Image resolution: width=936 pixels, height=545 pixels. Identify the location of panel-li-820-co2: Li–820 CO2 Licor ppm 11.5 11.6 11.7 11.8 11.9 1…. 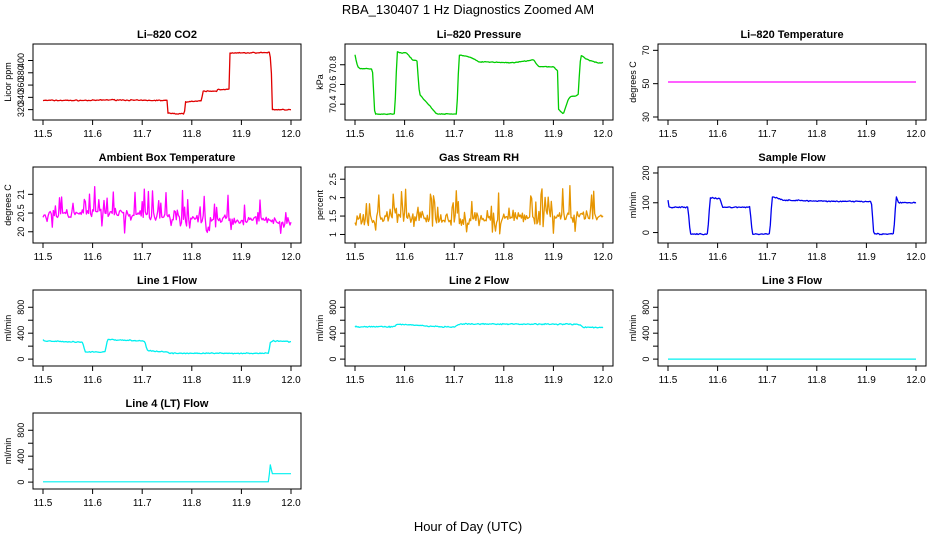
(152, 84).